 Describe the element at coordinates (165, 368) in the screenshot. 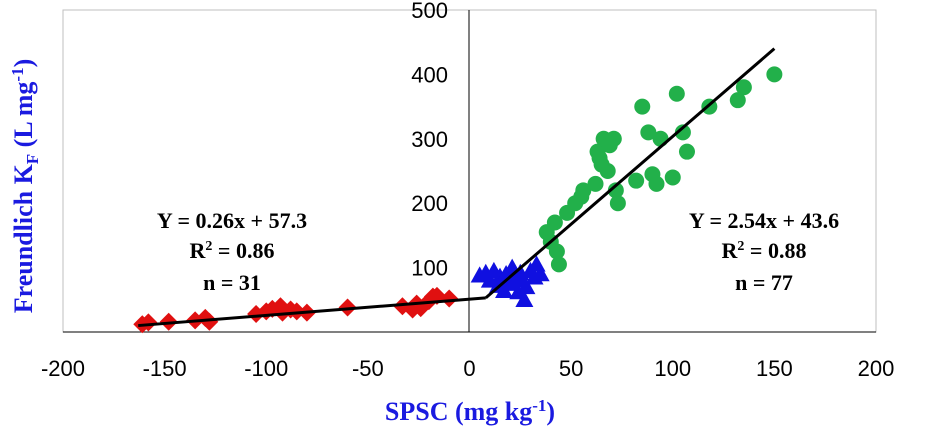

I see `x-tick-label: -150` at that location.